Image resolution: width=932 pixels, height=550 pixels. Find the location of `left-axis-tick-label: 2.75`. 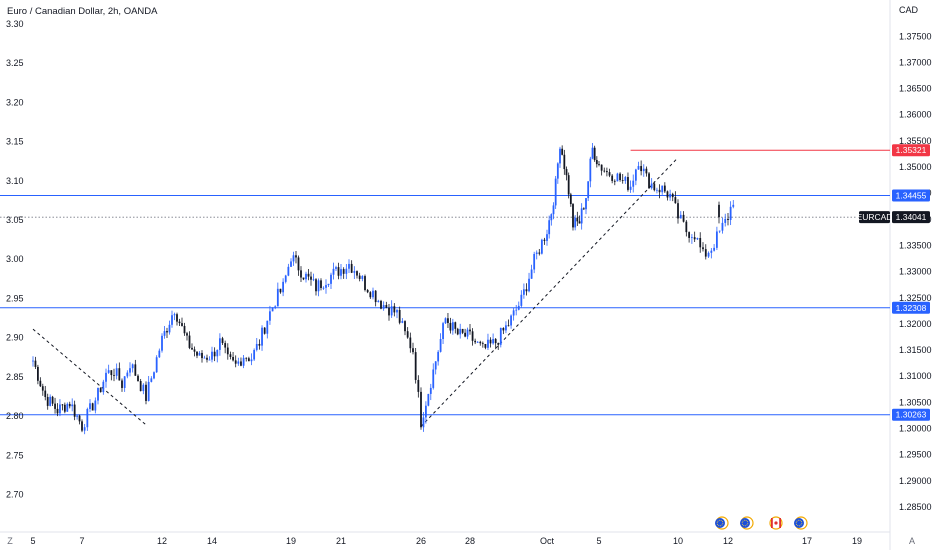

left-axis-tick-label: 2.75 is located at coordinates (15, 455).